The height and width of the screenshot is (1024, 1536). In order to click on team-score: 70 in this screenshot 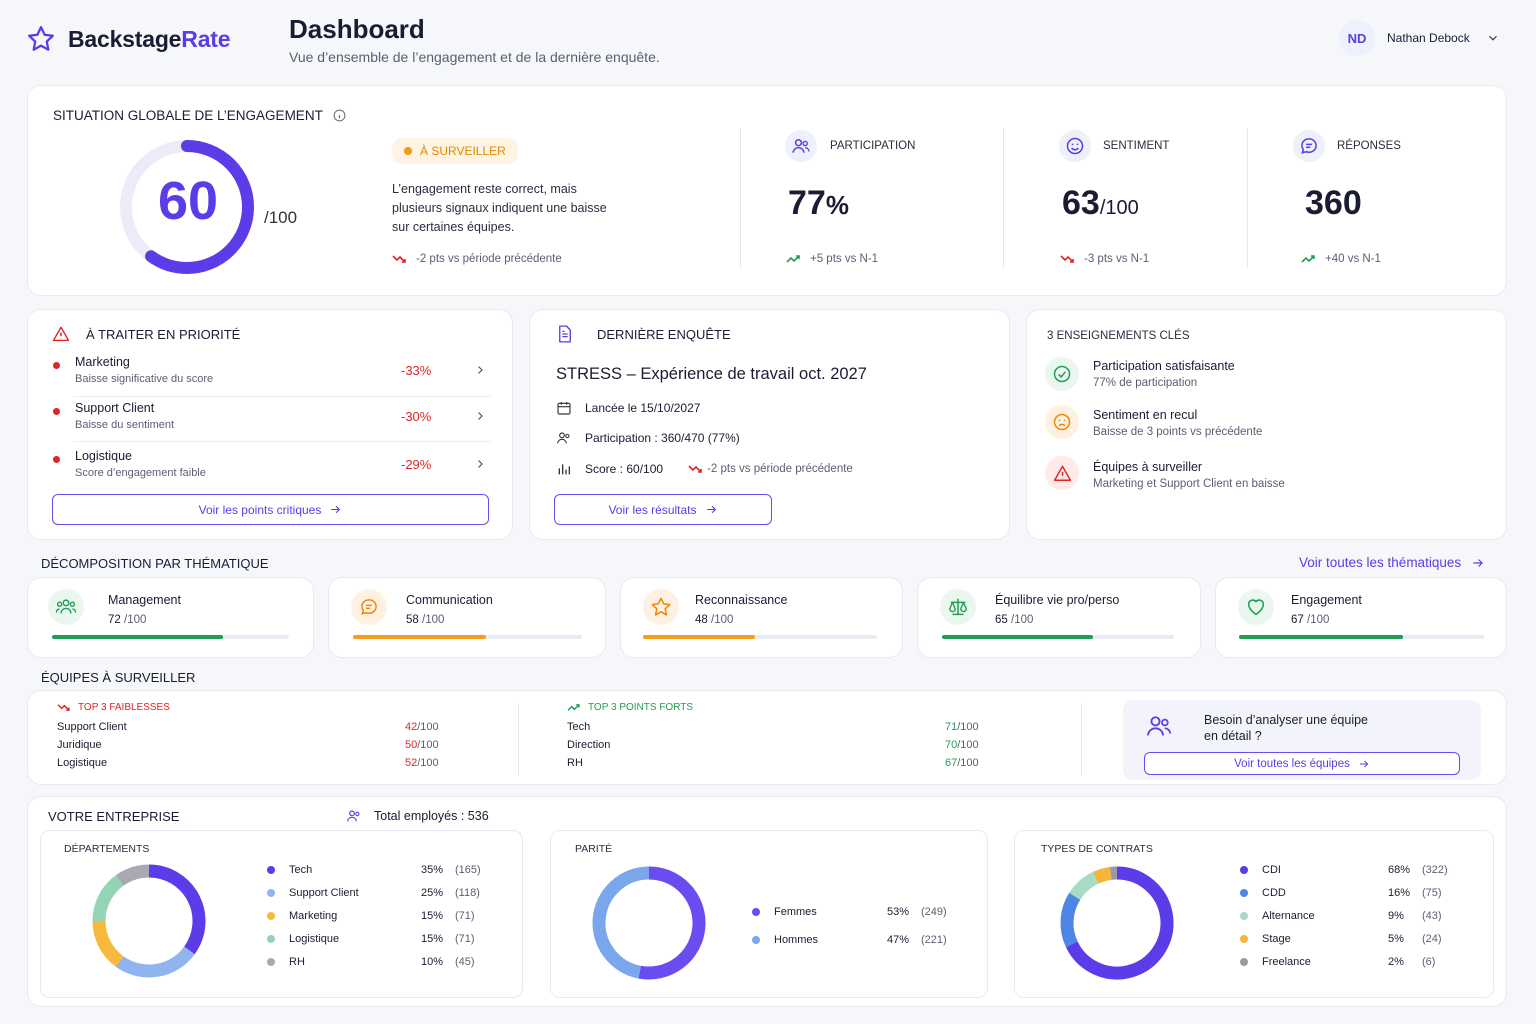, I will do `click(951, 745)`.